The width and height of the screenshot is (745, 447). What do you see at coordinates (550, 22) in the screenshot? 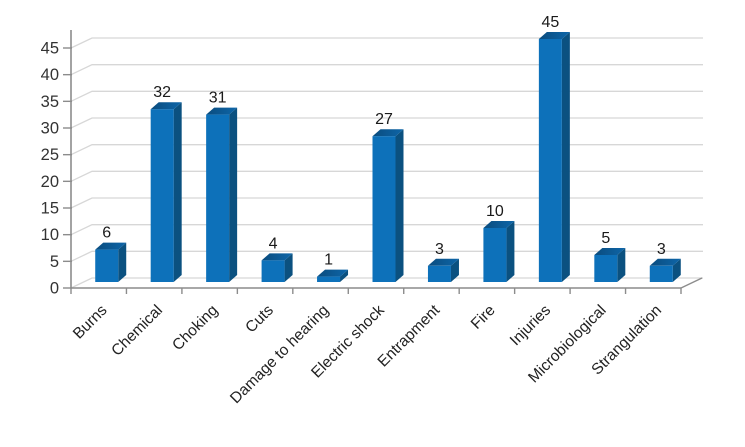
I see `bar-value-label: 45` at bounding box center [550, 22].